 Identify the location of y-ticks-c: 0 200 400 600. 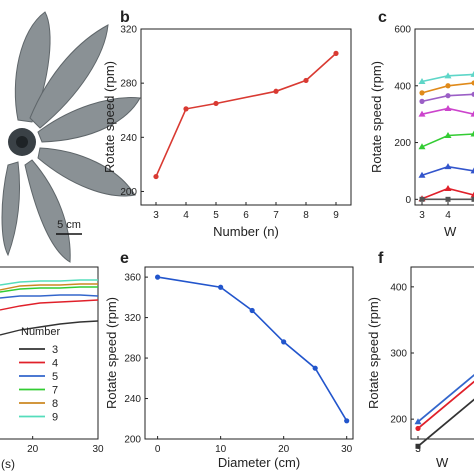
(406, 115).